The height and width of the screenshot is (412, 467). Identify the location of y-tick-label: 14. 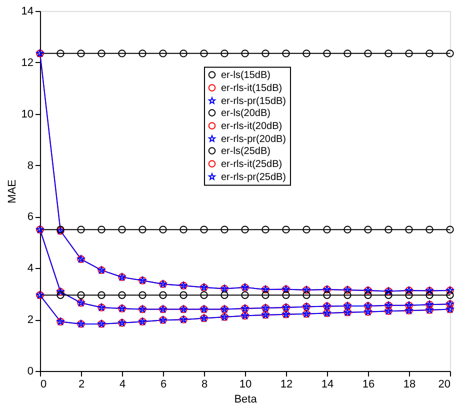
(27, 12).